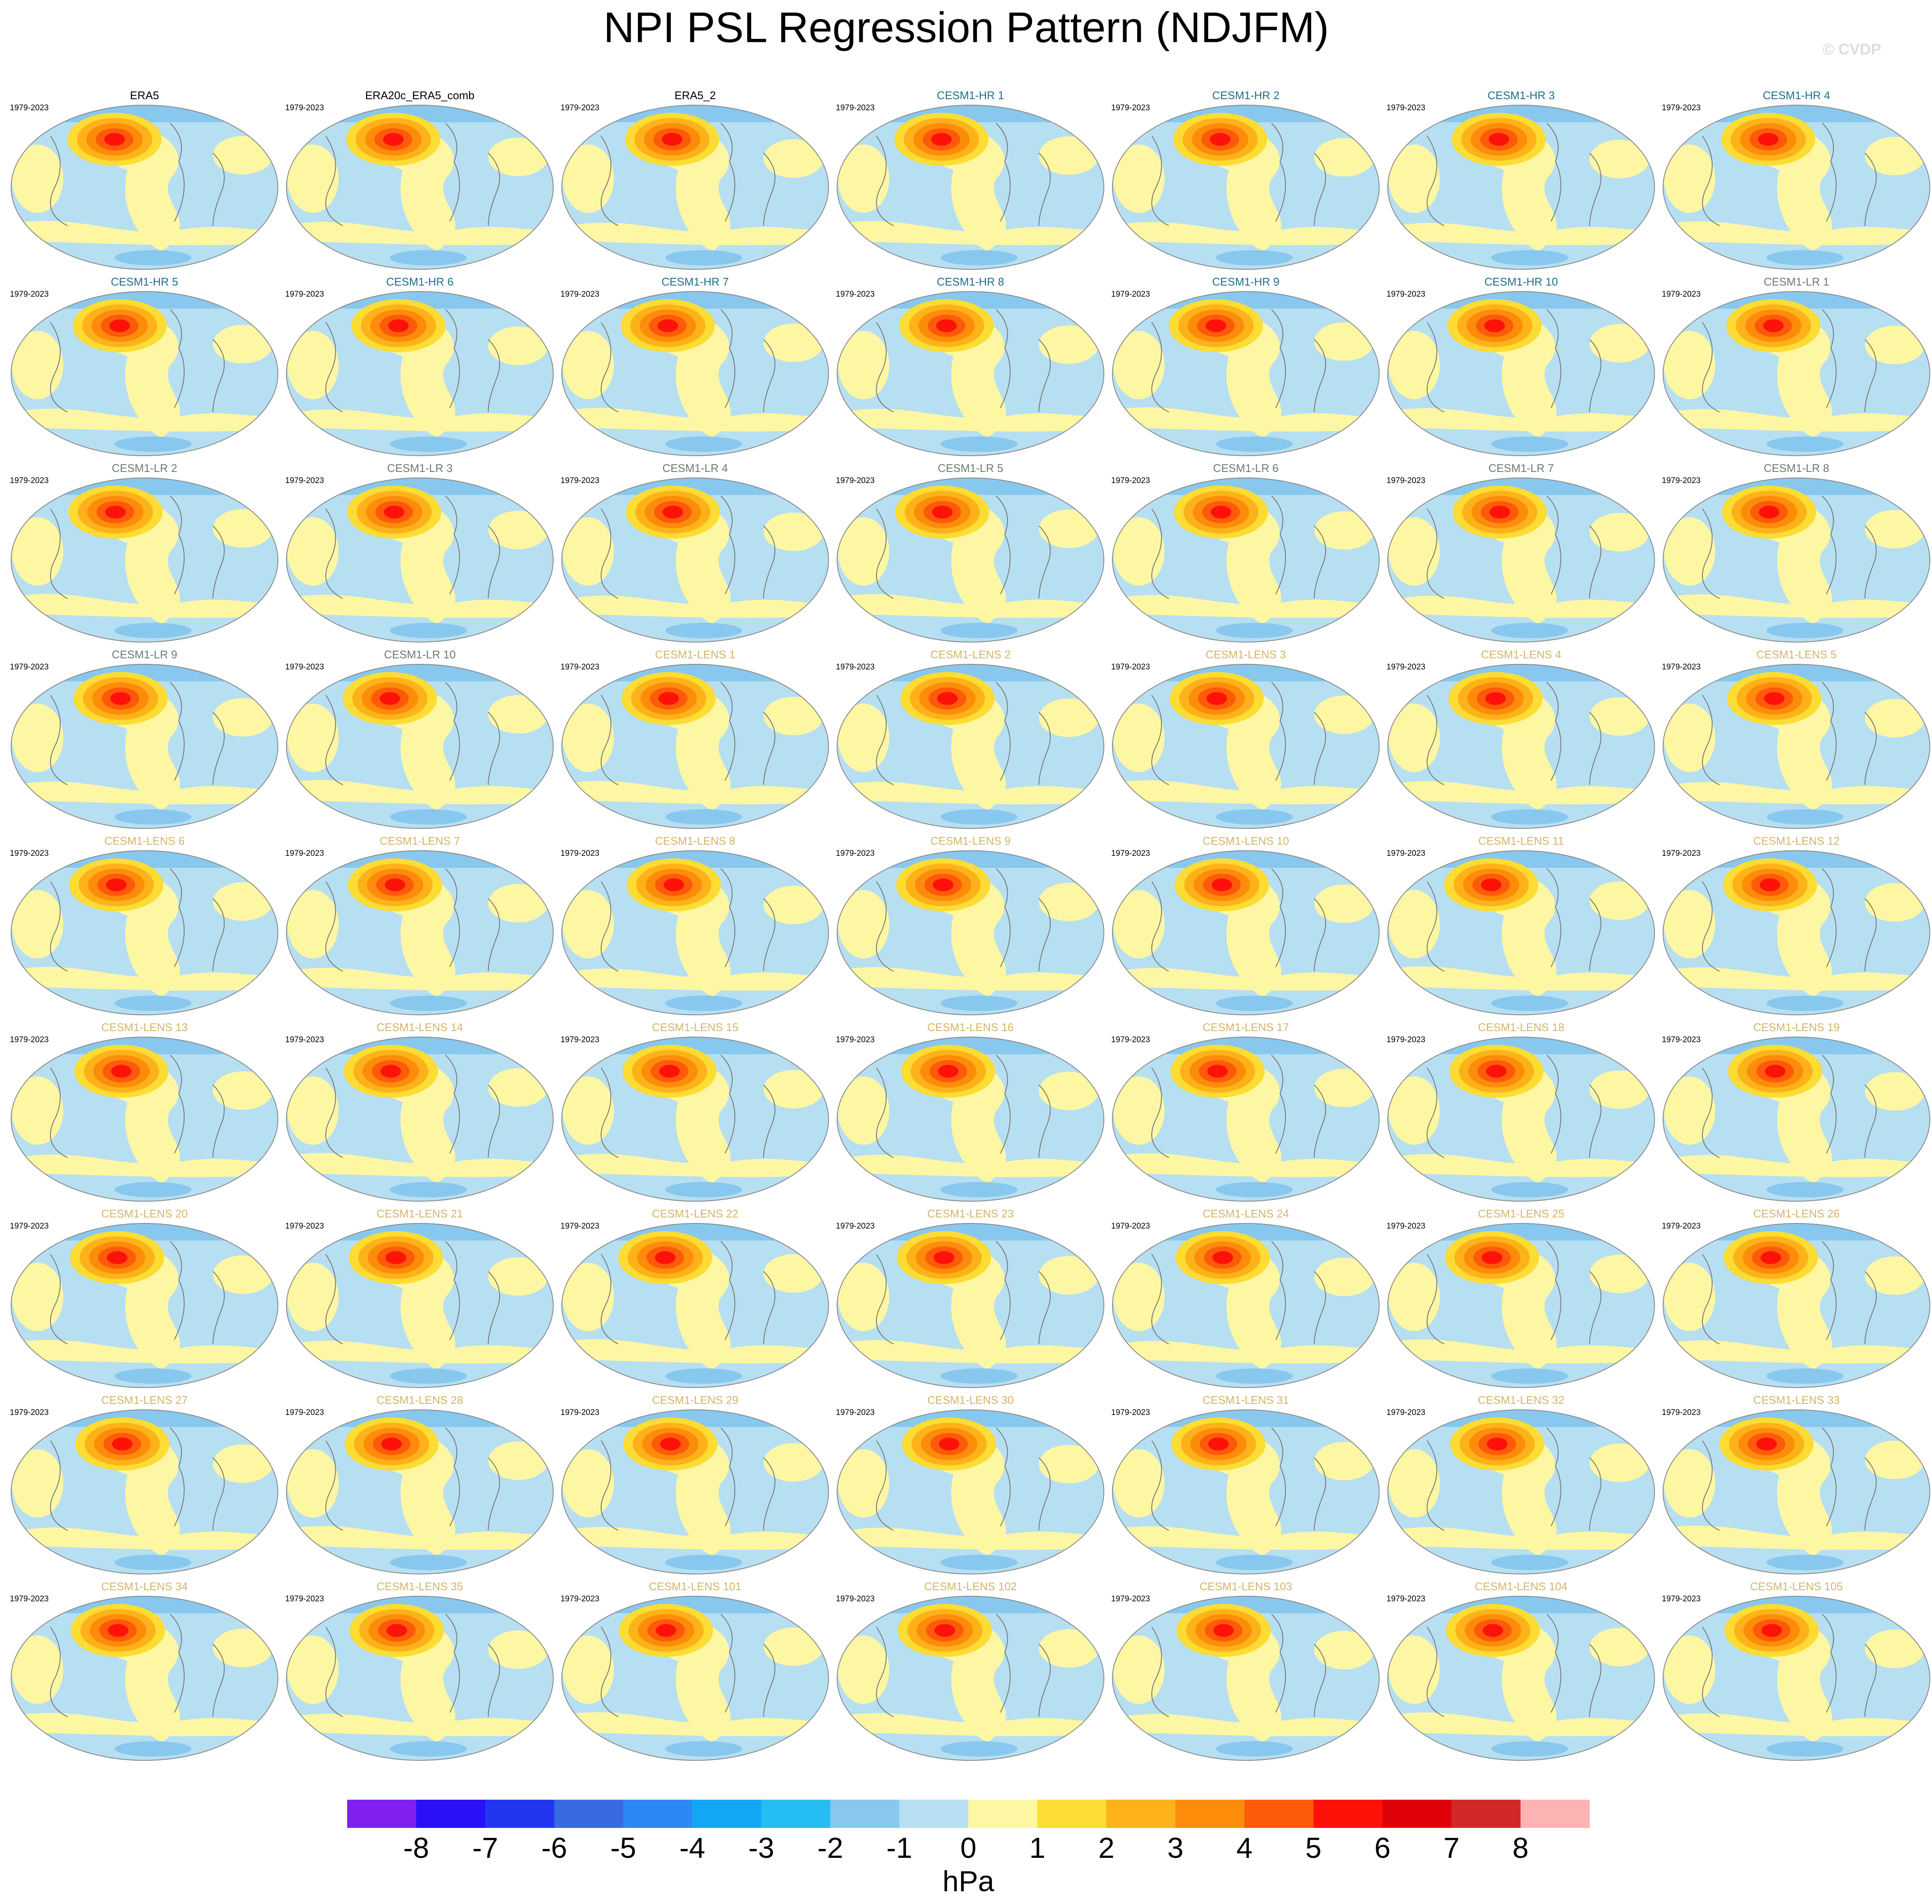  Describe the element at coordinates (1797, 1027) in the screenshot. I see `panel-title: CESM1-LENS 19` at that location.